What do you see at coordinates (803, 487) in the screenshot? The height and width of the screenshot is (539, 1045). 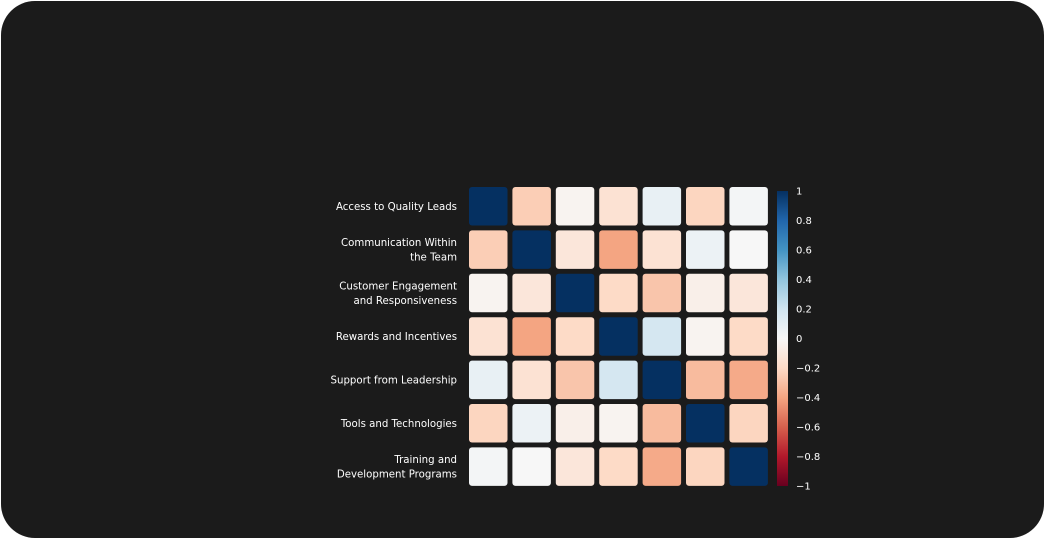 I see `colorbar-tick-label: −1` at bounding box center [803, 487].